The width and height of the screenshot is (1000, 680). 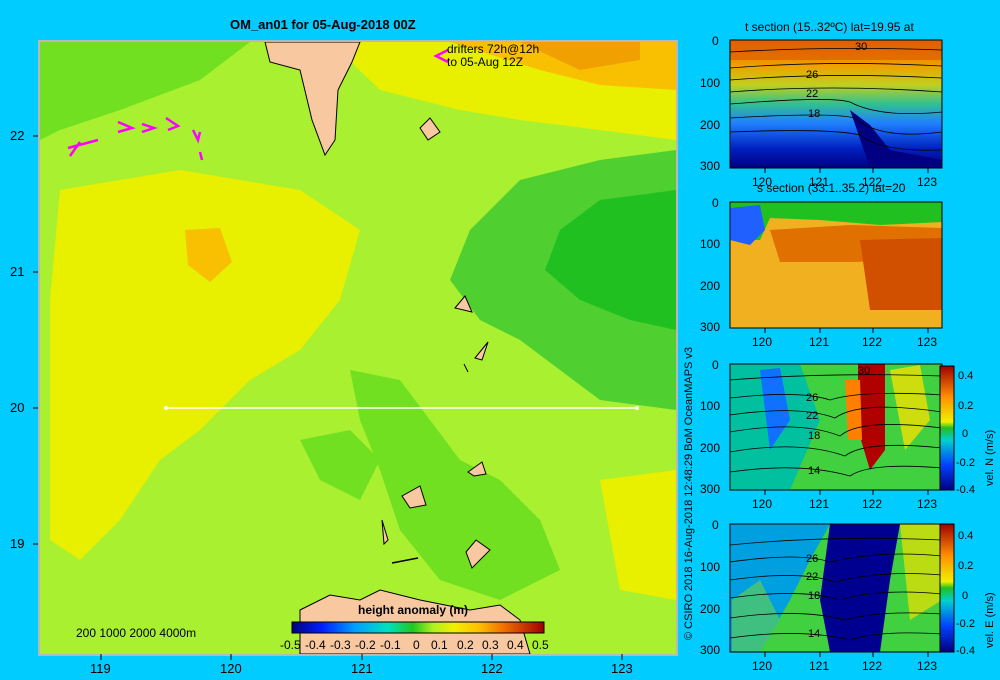 I want to click on colorbar-tick: -0.4, so click(x=315, y=645).